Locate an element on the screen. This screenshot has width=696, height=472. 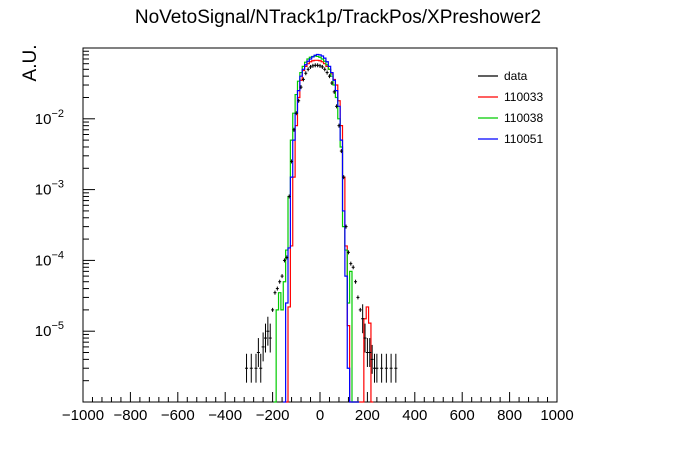
y-tick-label: 10⁻⁴ is located at coordinates (49, 259).